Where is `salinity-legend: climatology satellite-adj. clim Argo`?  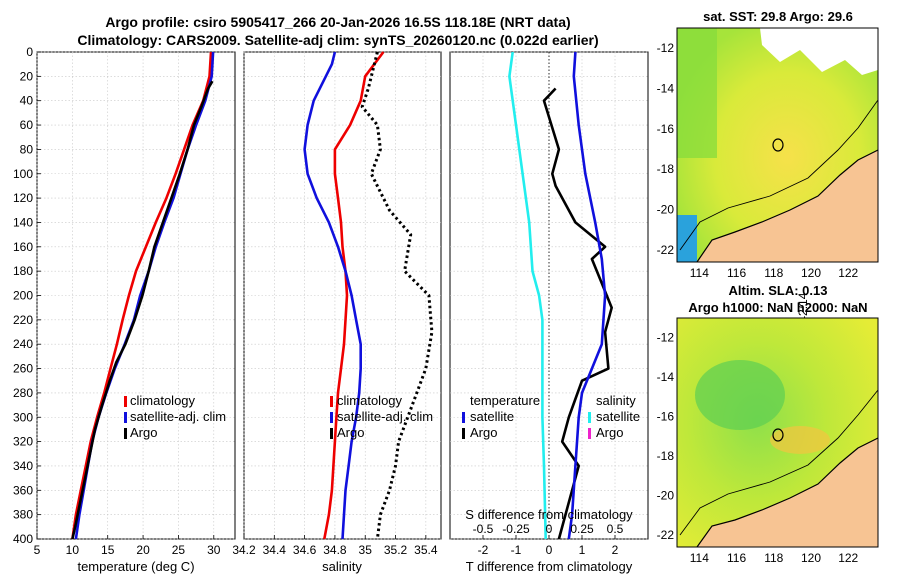 salinity-legend: climatology satellite-adj. clim Argo is located at coordinates (381, 416).